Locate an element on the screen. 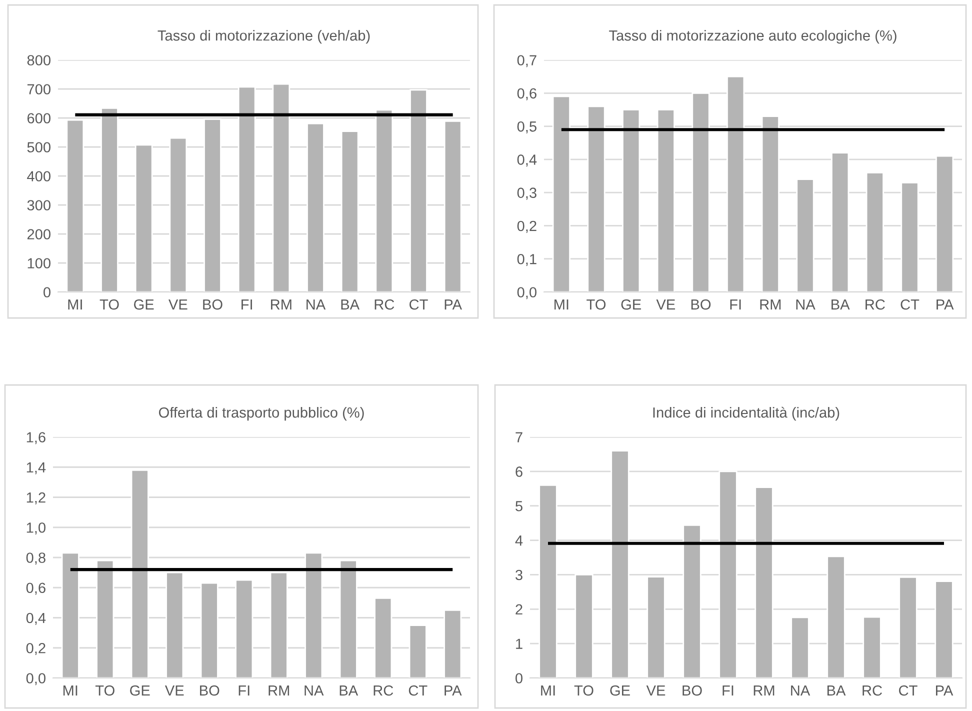 The height and width of the screenshot is (711, 972). y-tick-label: 3 is located at coordinates (519, 575).